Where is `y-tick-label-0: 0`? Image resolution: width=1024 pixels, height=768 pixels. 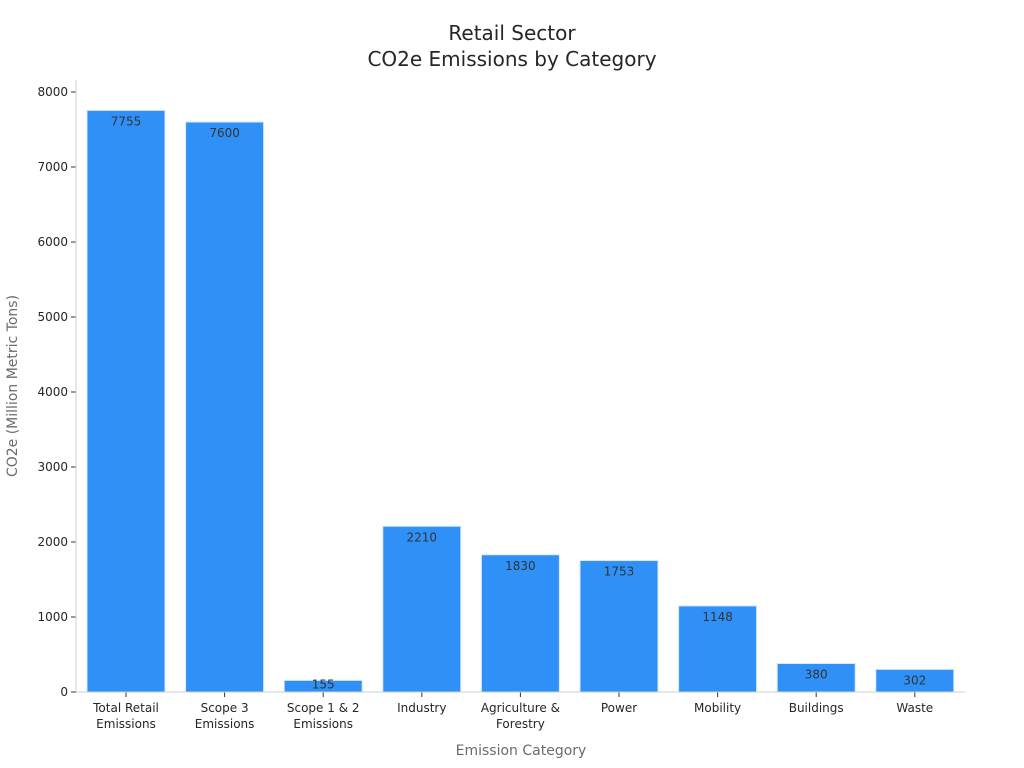 y-tick-label-0: 0 is located at coordinates (64, 692).